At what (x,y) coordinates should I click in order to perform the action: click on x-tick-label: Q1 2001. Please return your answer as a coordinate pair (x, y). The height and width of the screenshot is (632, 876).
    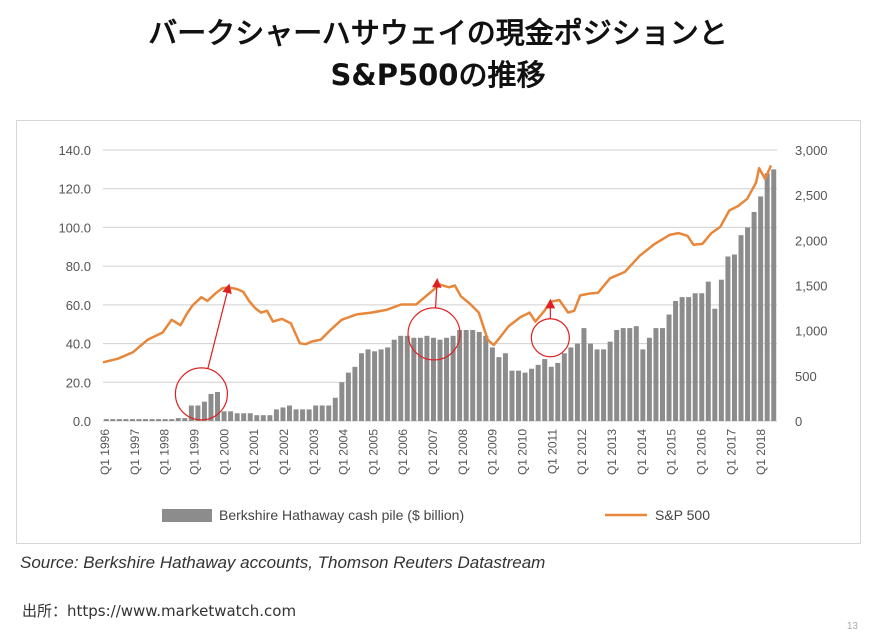
    Looking at the image, I should click on (254, 452).